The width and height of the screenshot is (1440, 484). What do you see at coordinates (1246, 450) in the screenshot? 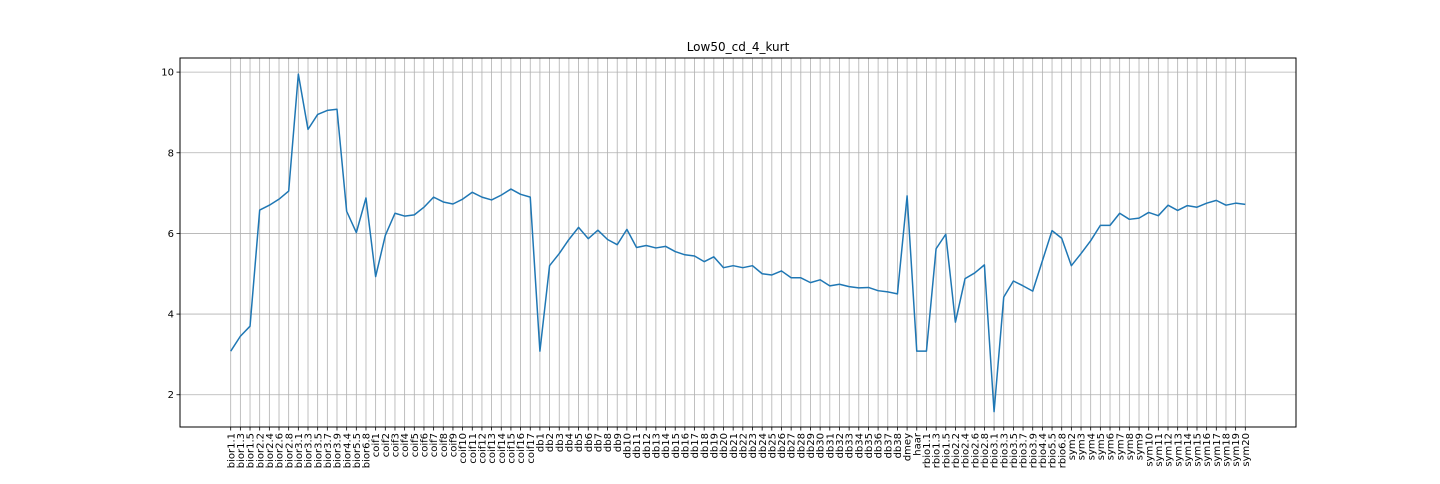
I see `x-tick-label: sym20` at bounding box center [1246, 450].